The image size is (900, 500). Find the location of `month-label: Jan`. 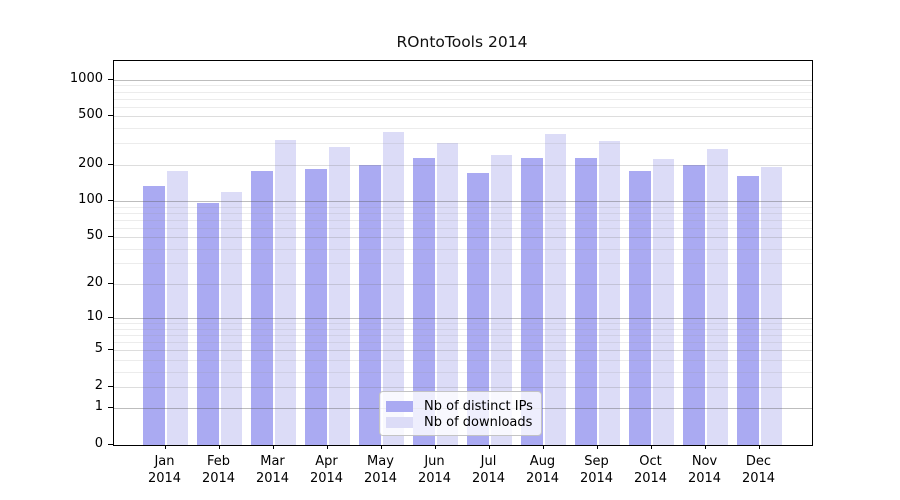

month-label: Jan is located at coordinates (164, 461).